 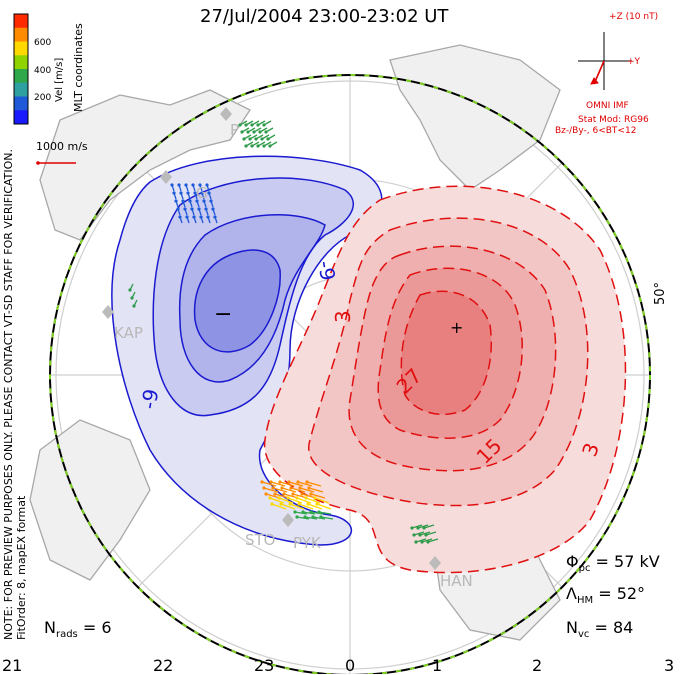 I want to click on velocity-colorbar, so click(x=21, y=69).